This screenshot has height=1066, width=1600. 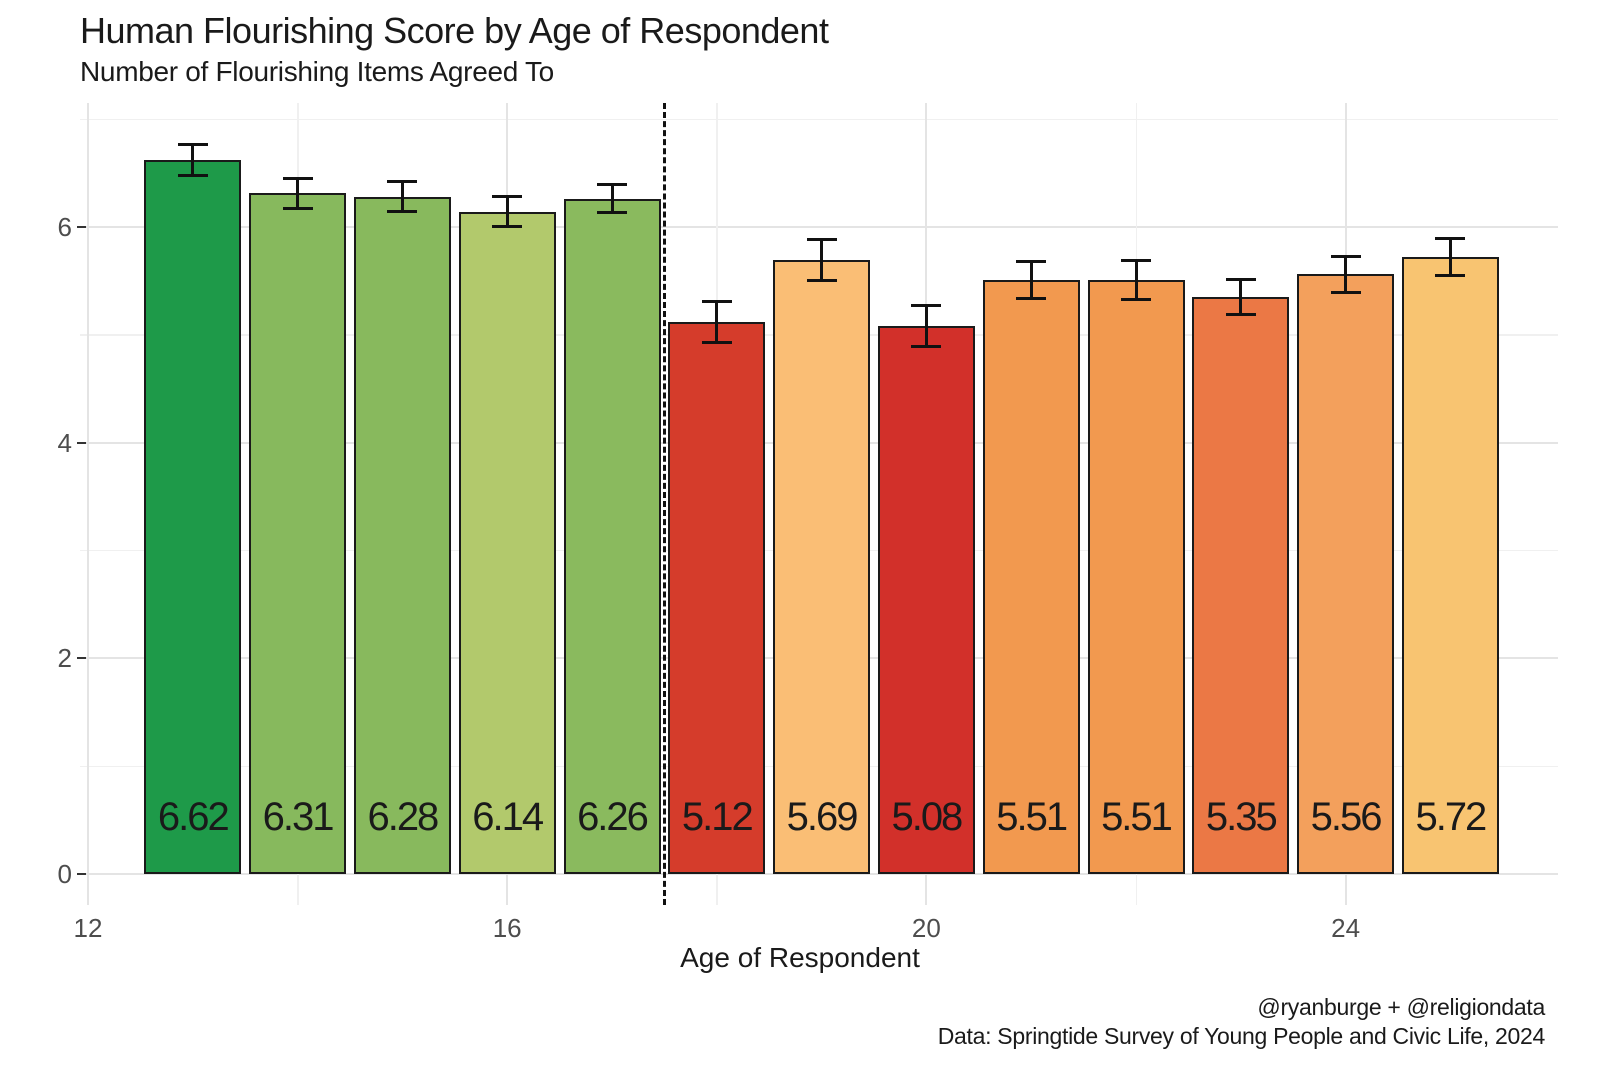 What do you see at coordinates (1346, 817) in the screenshot?
I see `bar-value-label: 5.56` at bounding box center [1346, 817].